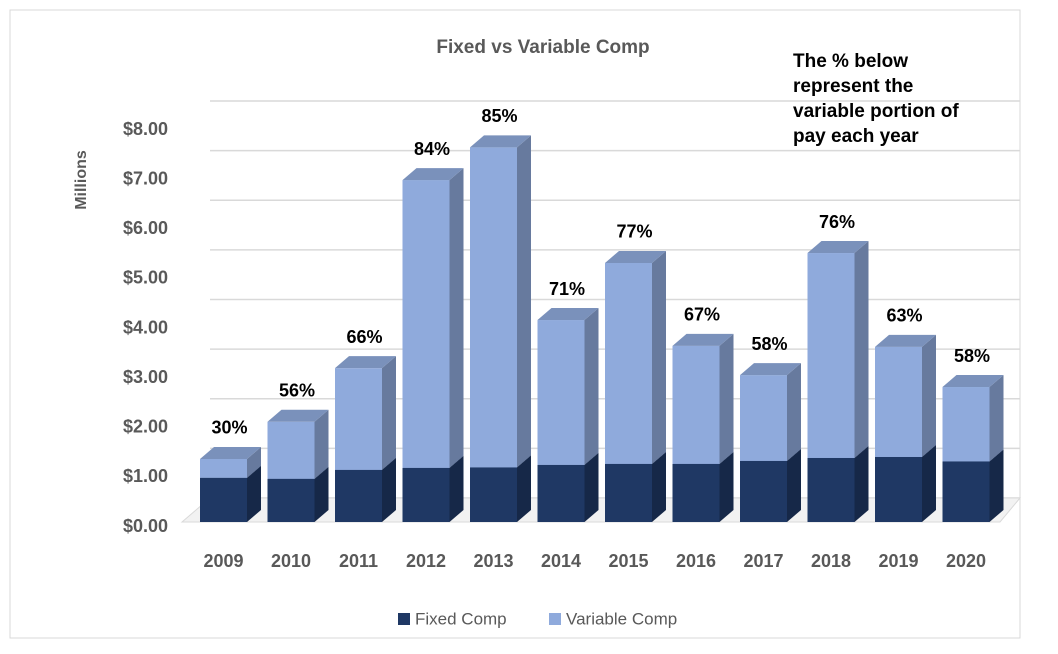 This screenshot has width=1058, height=654. Describe the element at coordinates (145, 377) in the screenshot. I see `y-tick-label: $3.00` at that location.